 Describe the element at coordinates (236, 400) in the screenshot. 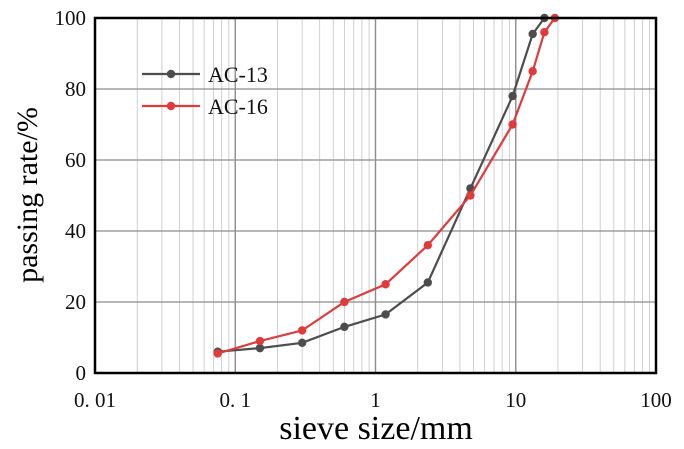

I see `x-tick-label: 0. 1` at that location.